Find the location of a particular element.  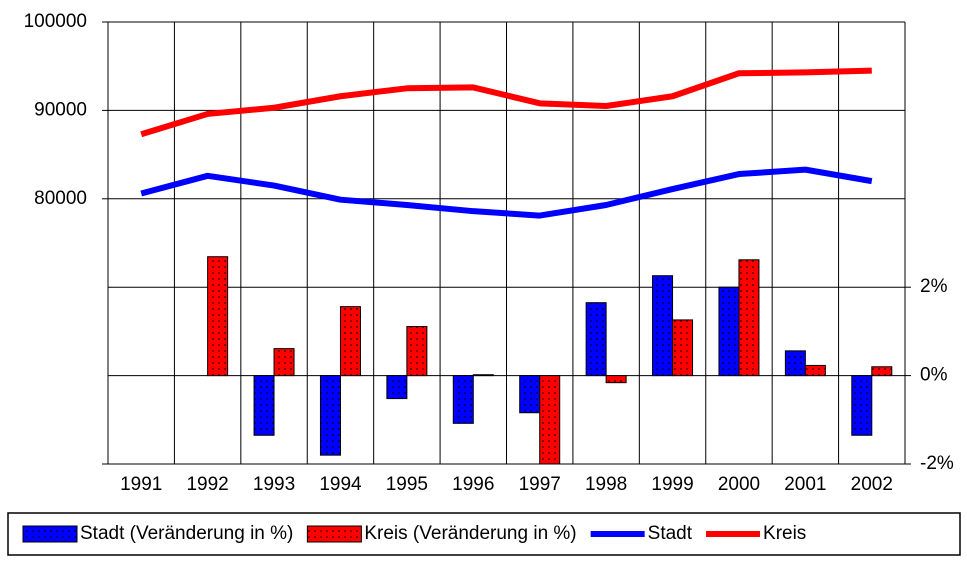

y2-tick-label: 2% is located at coordinates (934, 286).